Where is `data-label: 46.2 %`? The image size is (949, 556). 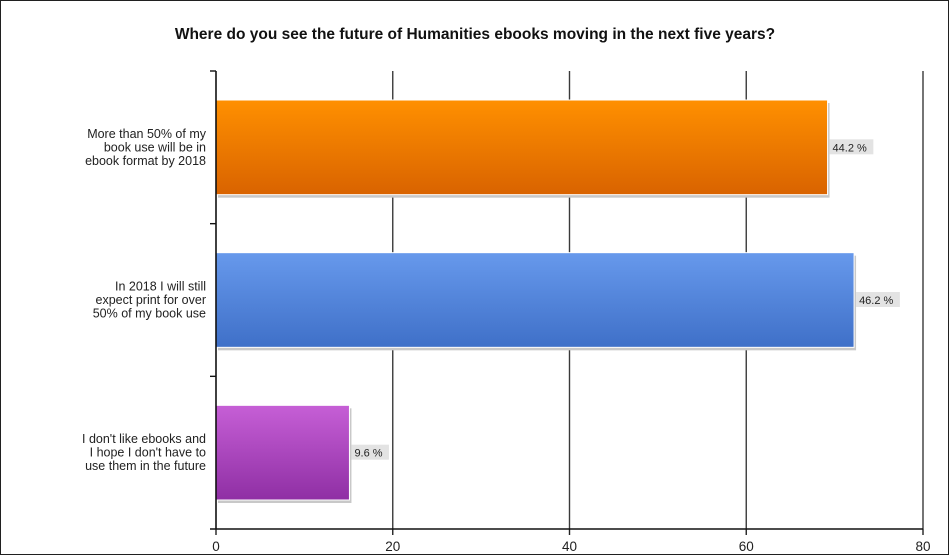 data-label: 46.2 % is located at coordinates (876, 301).